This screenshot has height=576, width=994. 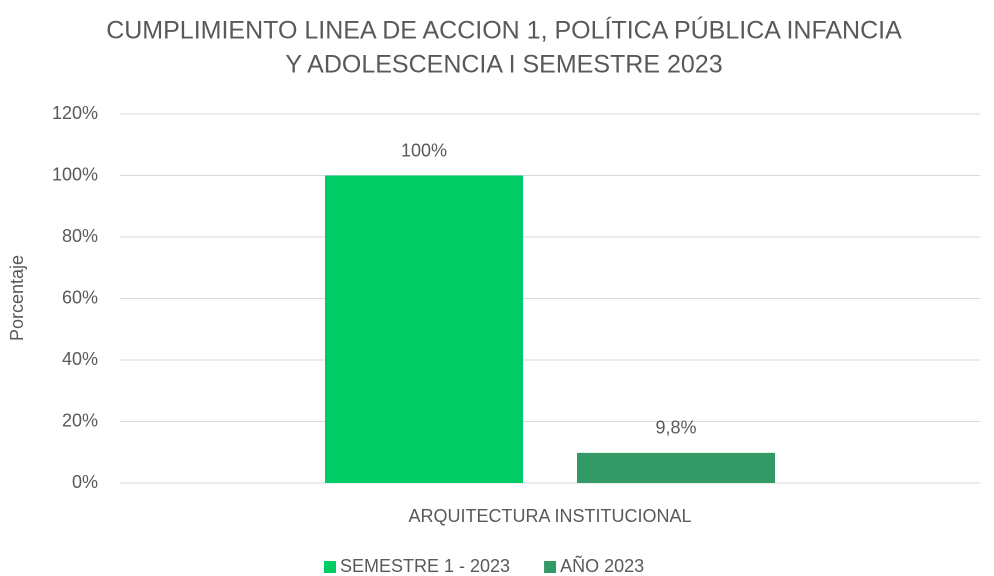 What do you see at coordinates (17, 298) in the screenshot?
I see `y-axis-label: Porcentaje` at bounding box center [17, 298].